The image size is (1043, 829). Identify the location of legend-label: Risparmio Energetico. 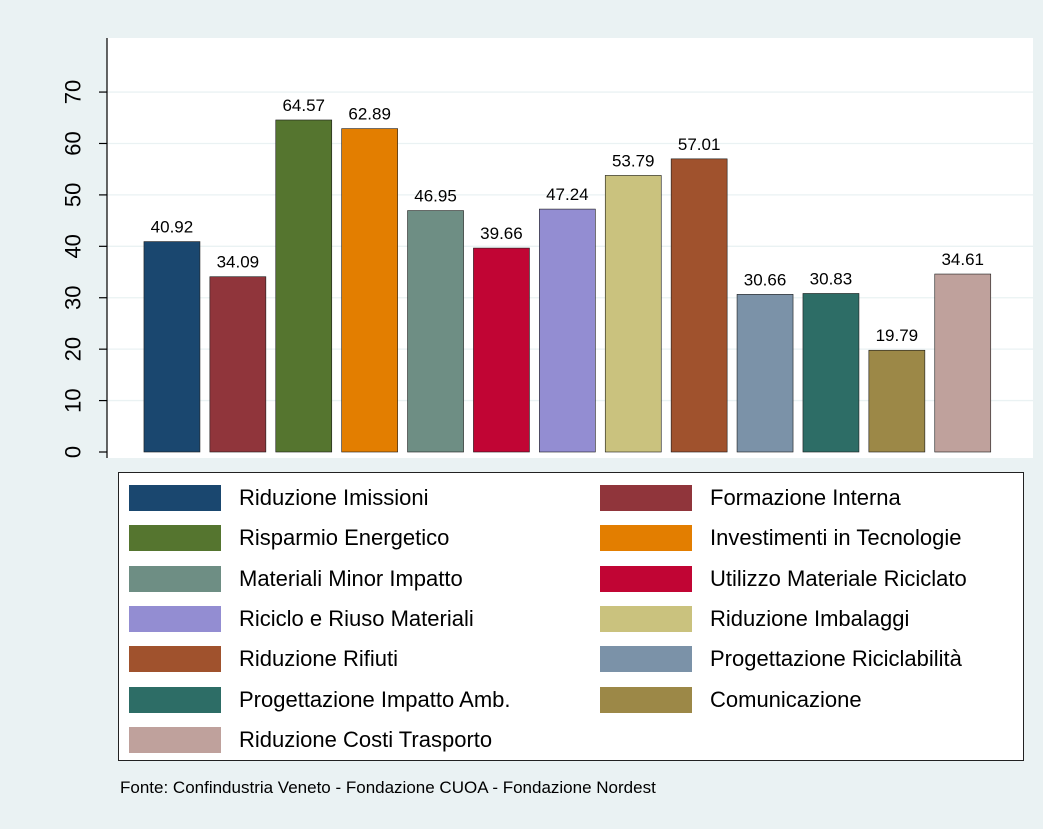
(344, 538).